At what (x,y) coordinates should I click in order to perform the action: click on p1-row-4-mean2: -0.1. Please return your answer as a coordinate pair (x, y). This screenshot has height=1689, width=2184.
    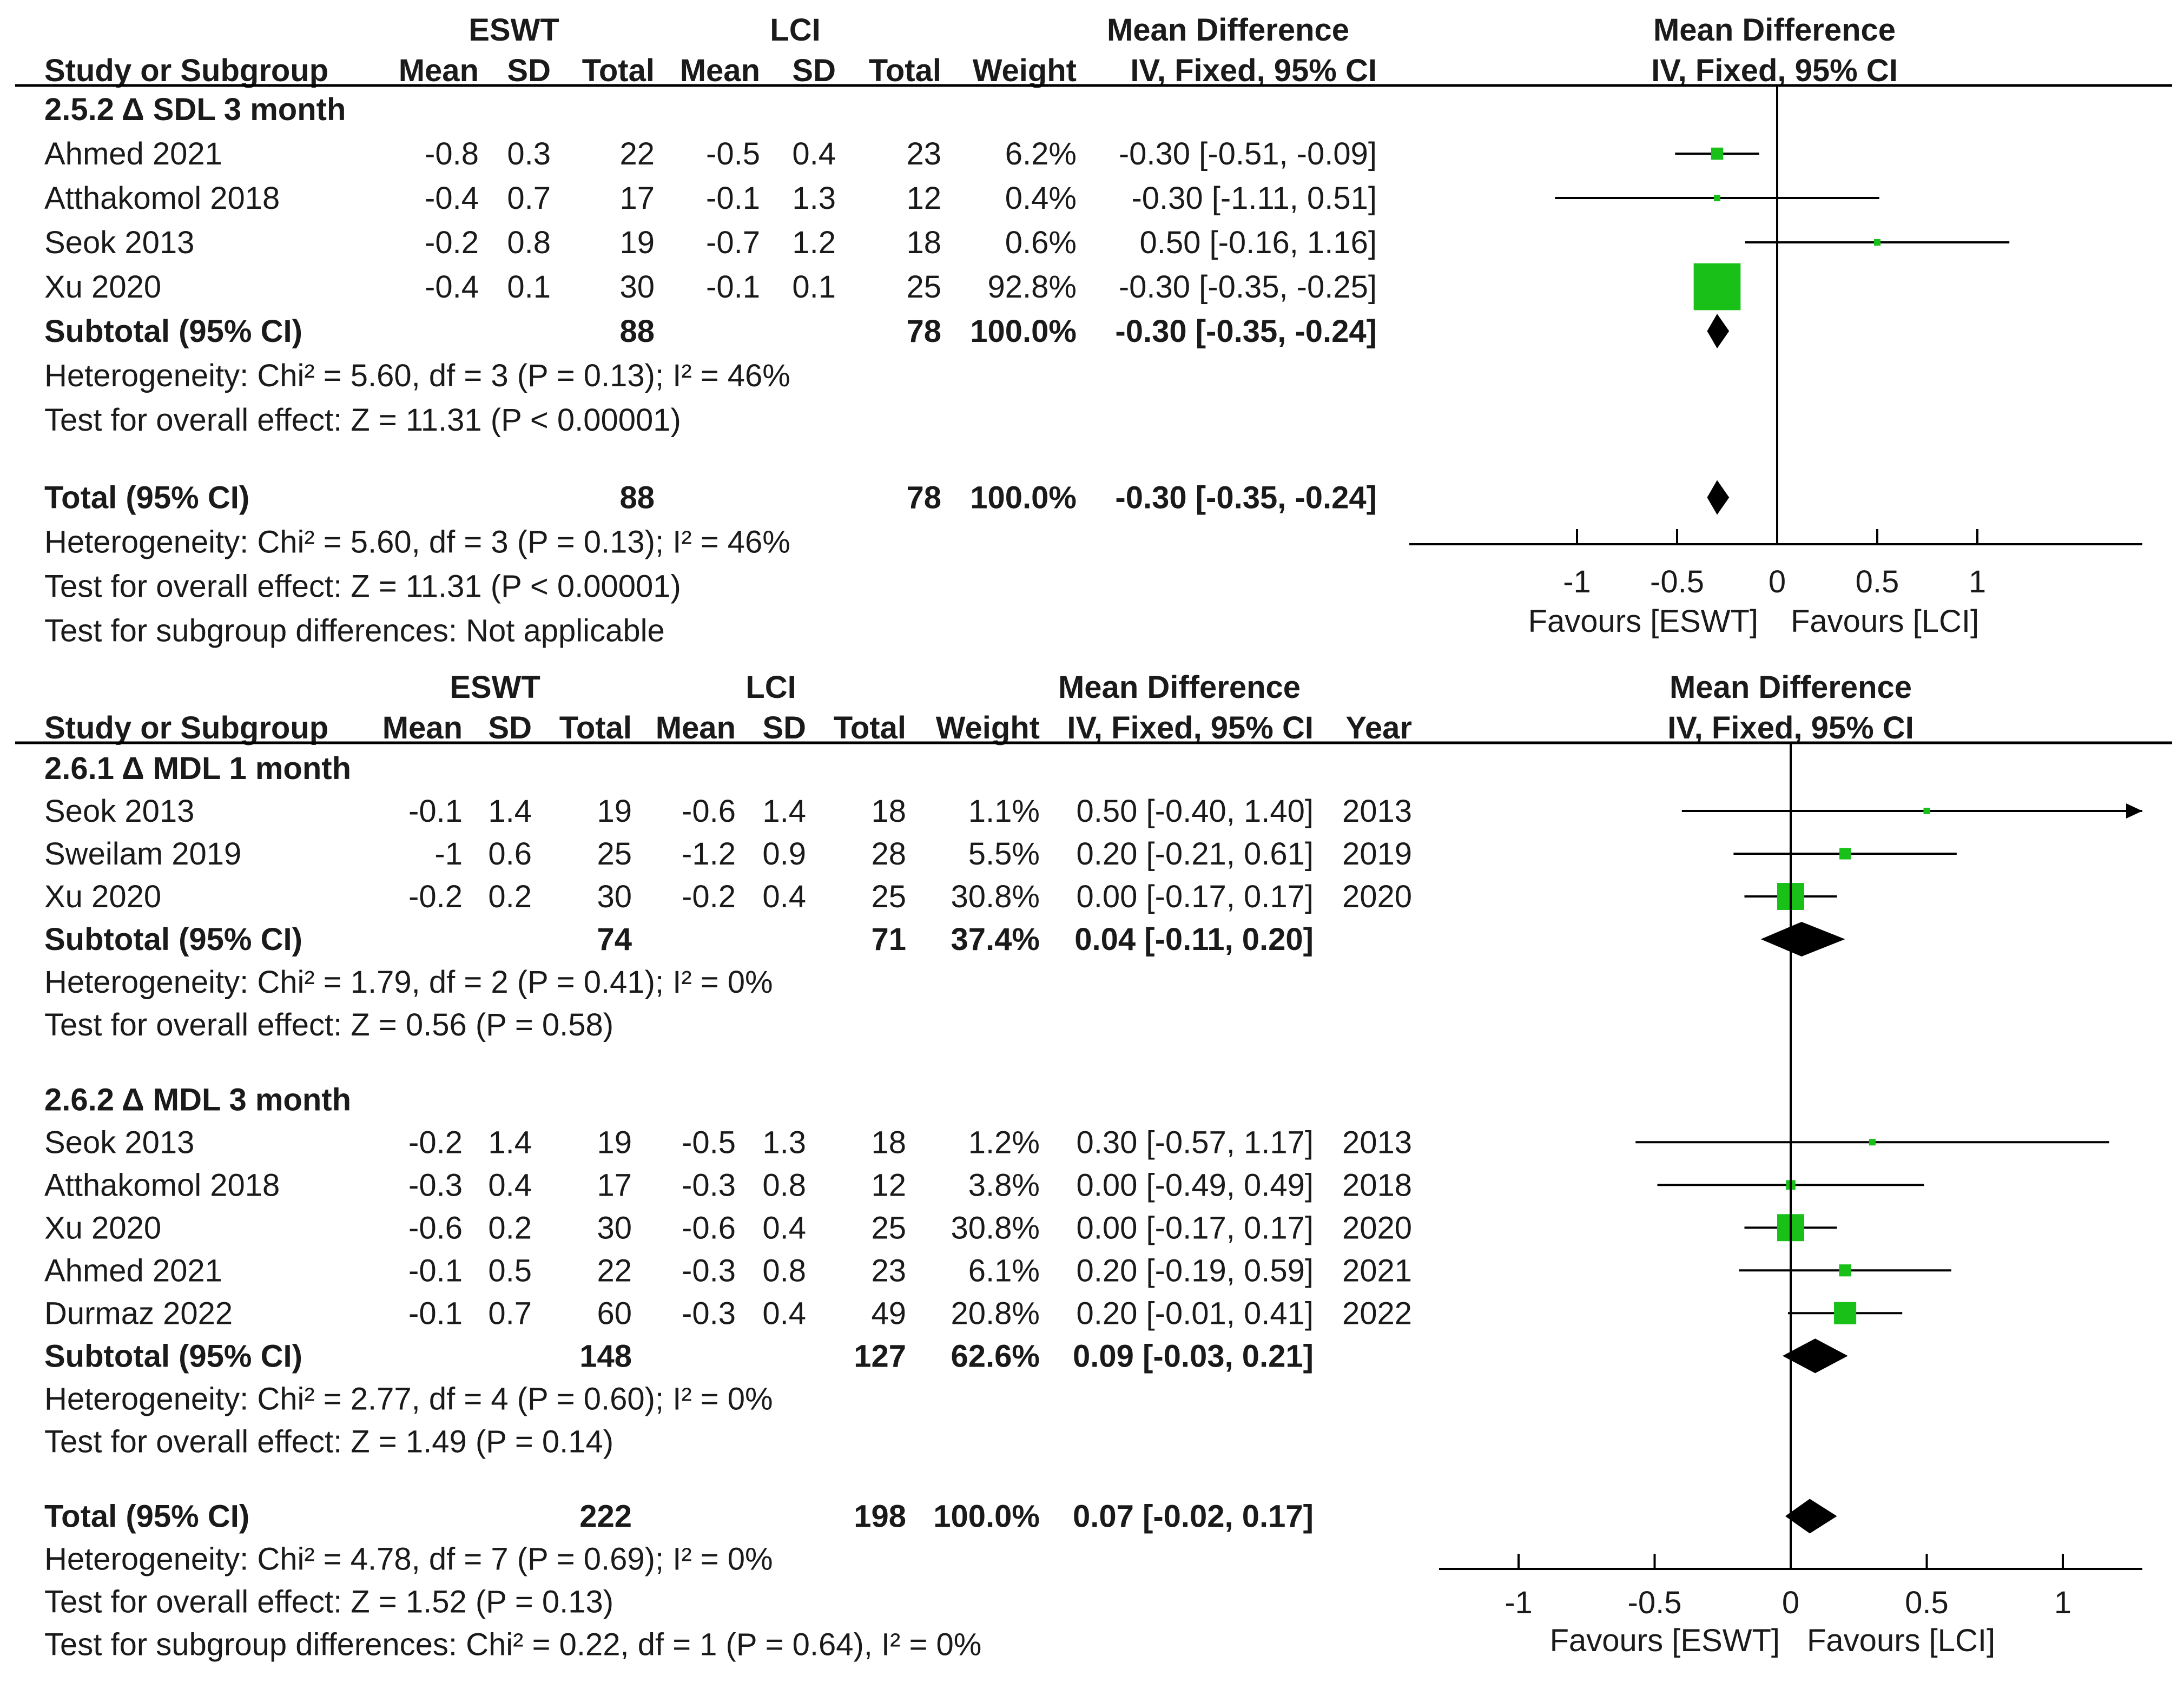
    Looking at the image, I should click on (733, 287).